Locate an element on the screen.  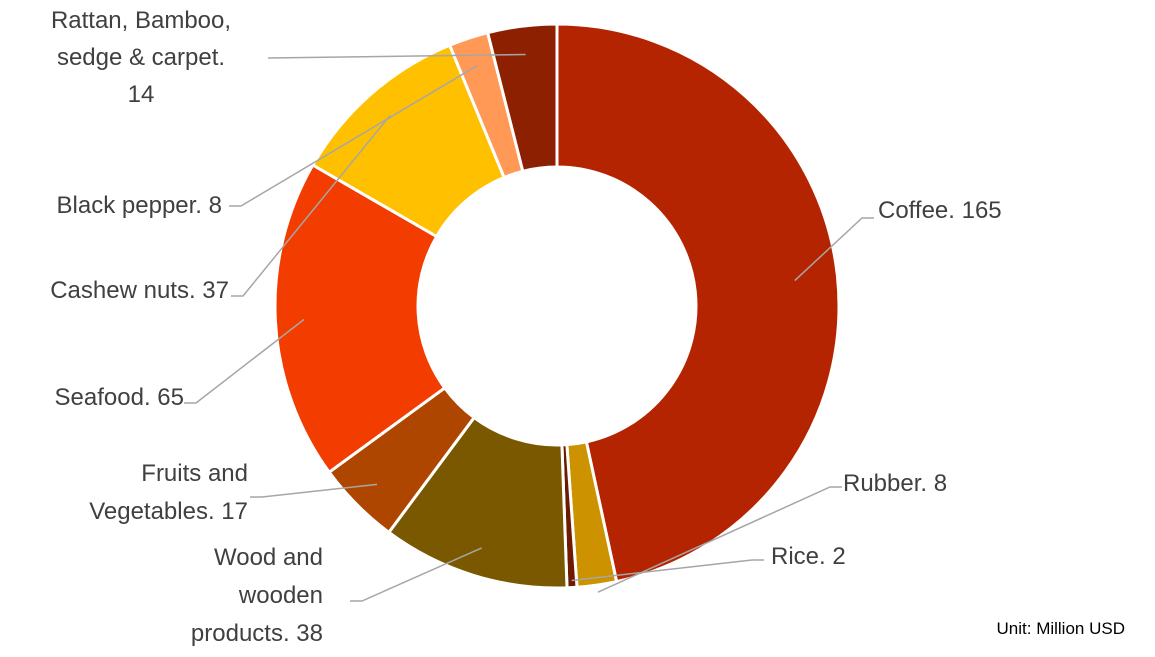
label-line: Seafood. 65 is located at coordinates (119, 397).